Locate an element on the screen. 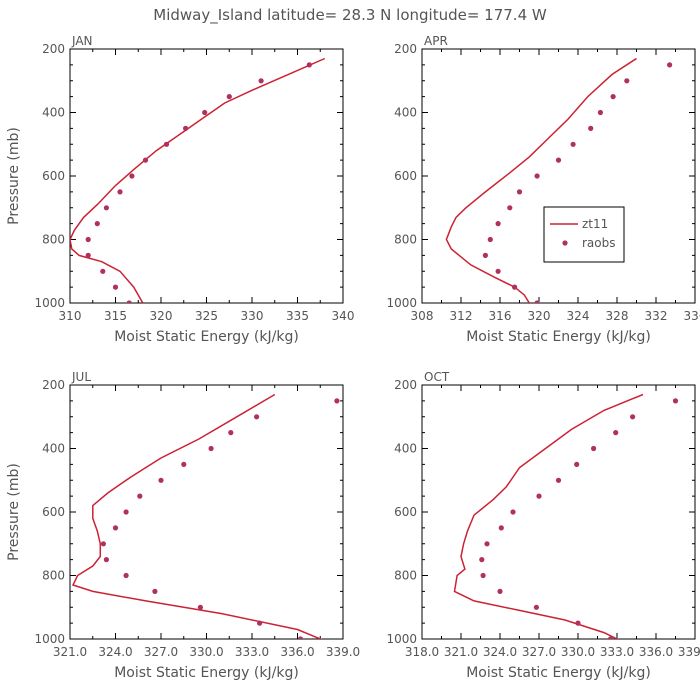  x-tick-label: 315 is located at coordinates (115, 316).